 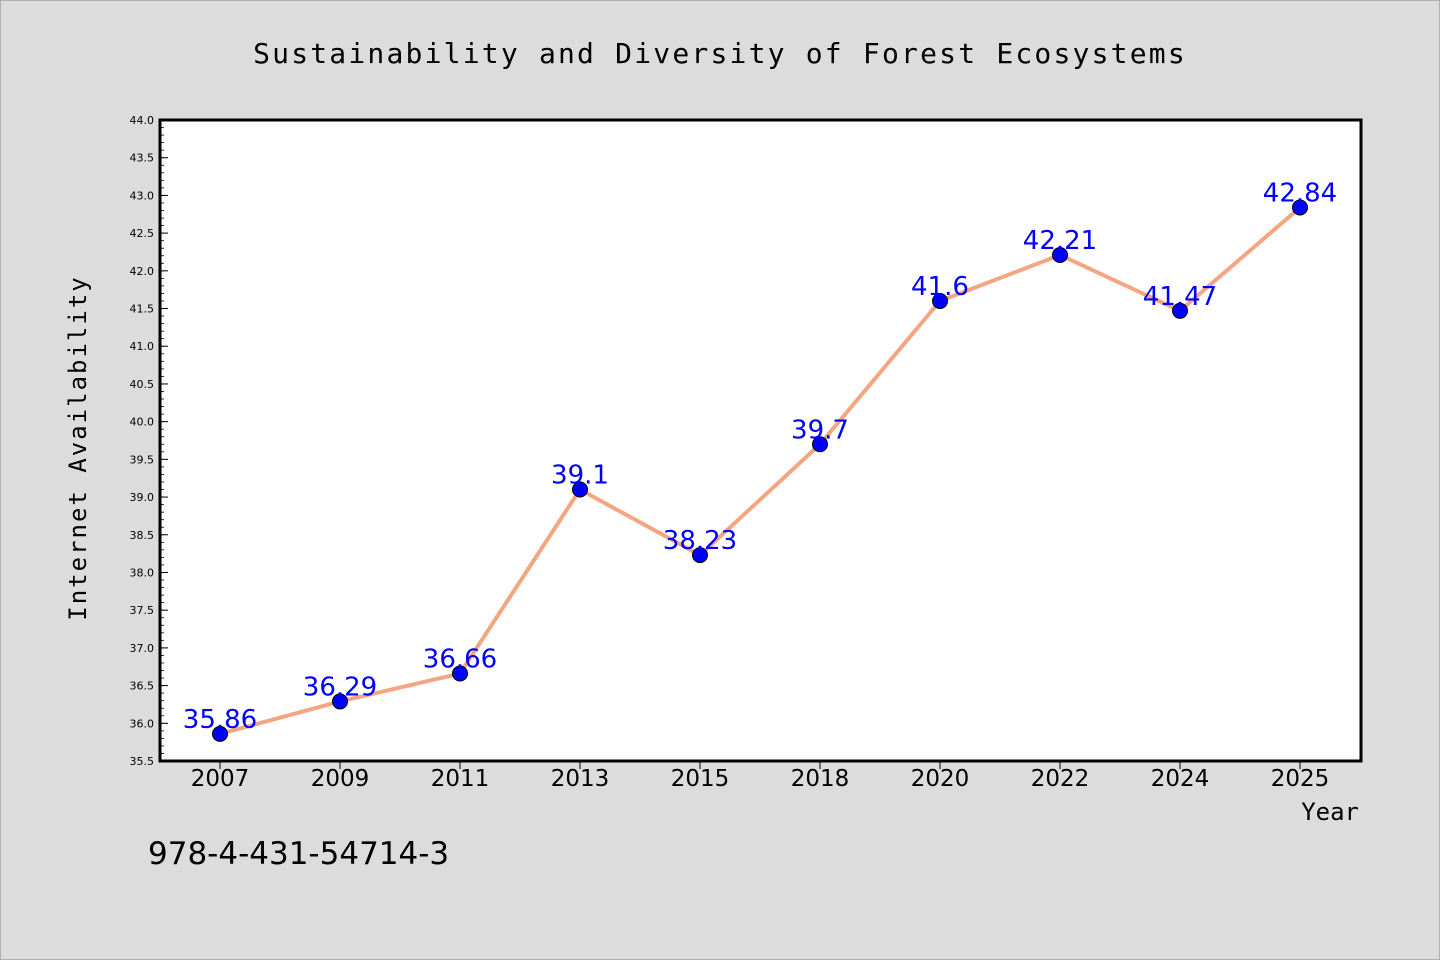 What do you see at coordinates (340, 687) in the screenshot?
I see `data-label: 36.29` at bounding box center [340, 687].